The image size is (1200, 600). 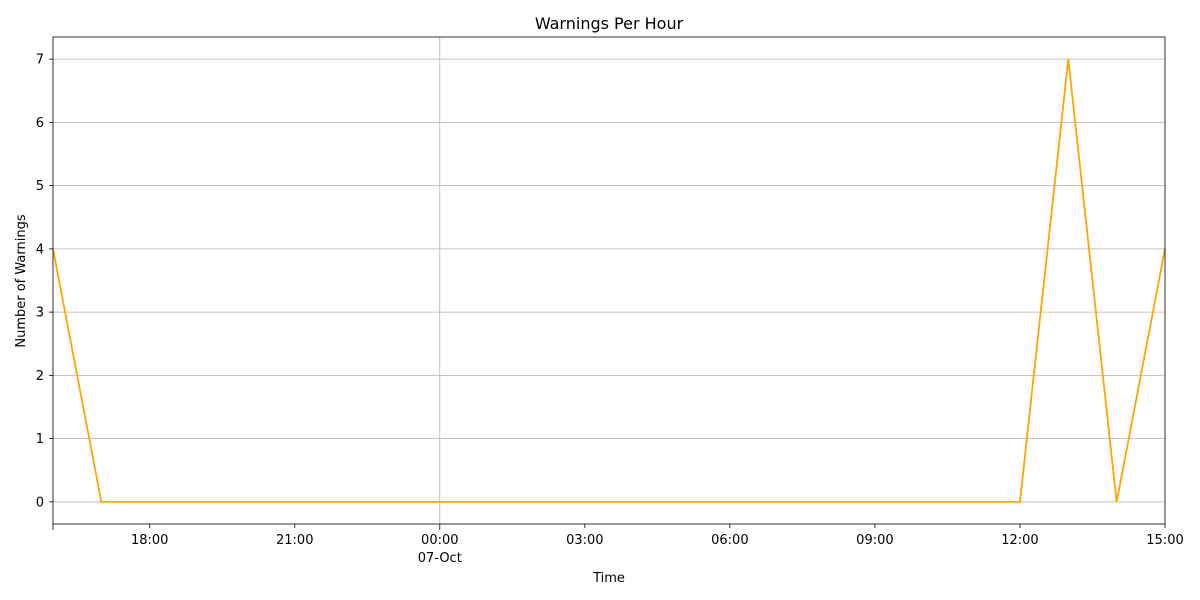 I want to click on x-tick-label: 06:00, so click(x=729, y=540).